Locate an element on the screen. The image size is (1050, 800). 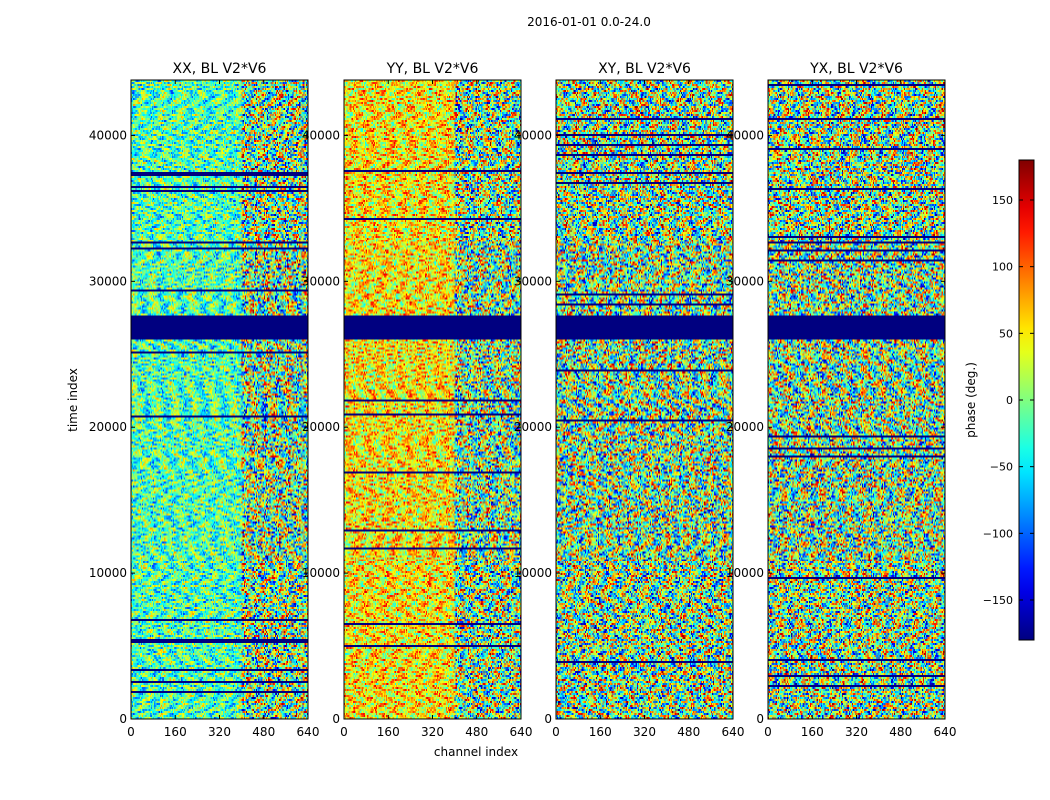
colorbar-tick-label: −50 is located at coordinates (1001, 467).